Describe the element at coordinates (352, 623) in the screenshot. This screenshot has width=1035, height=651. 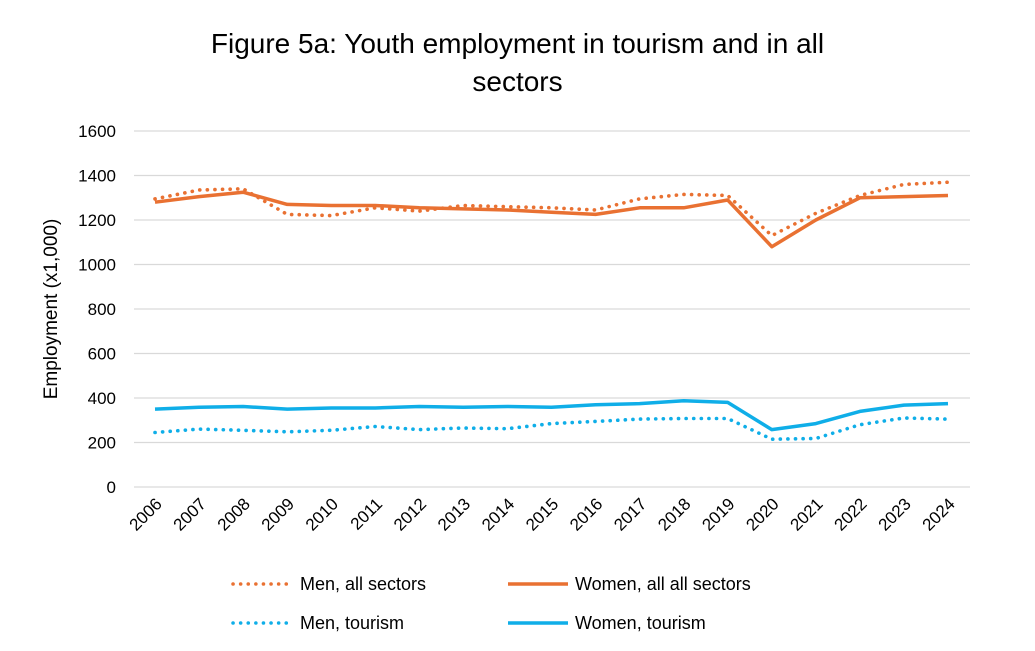
I see `legend-label: Men, tourism` at that location.